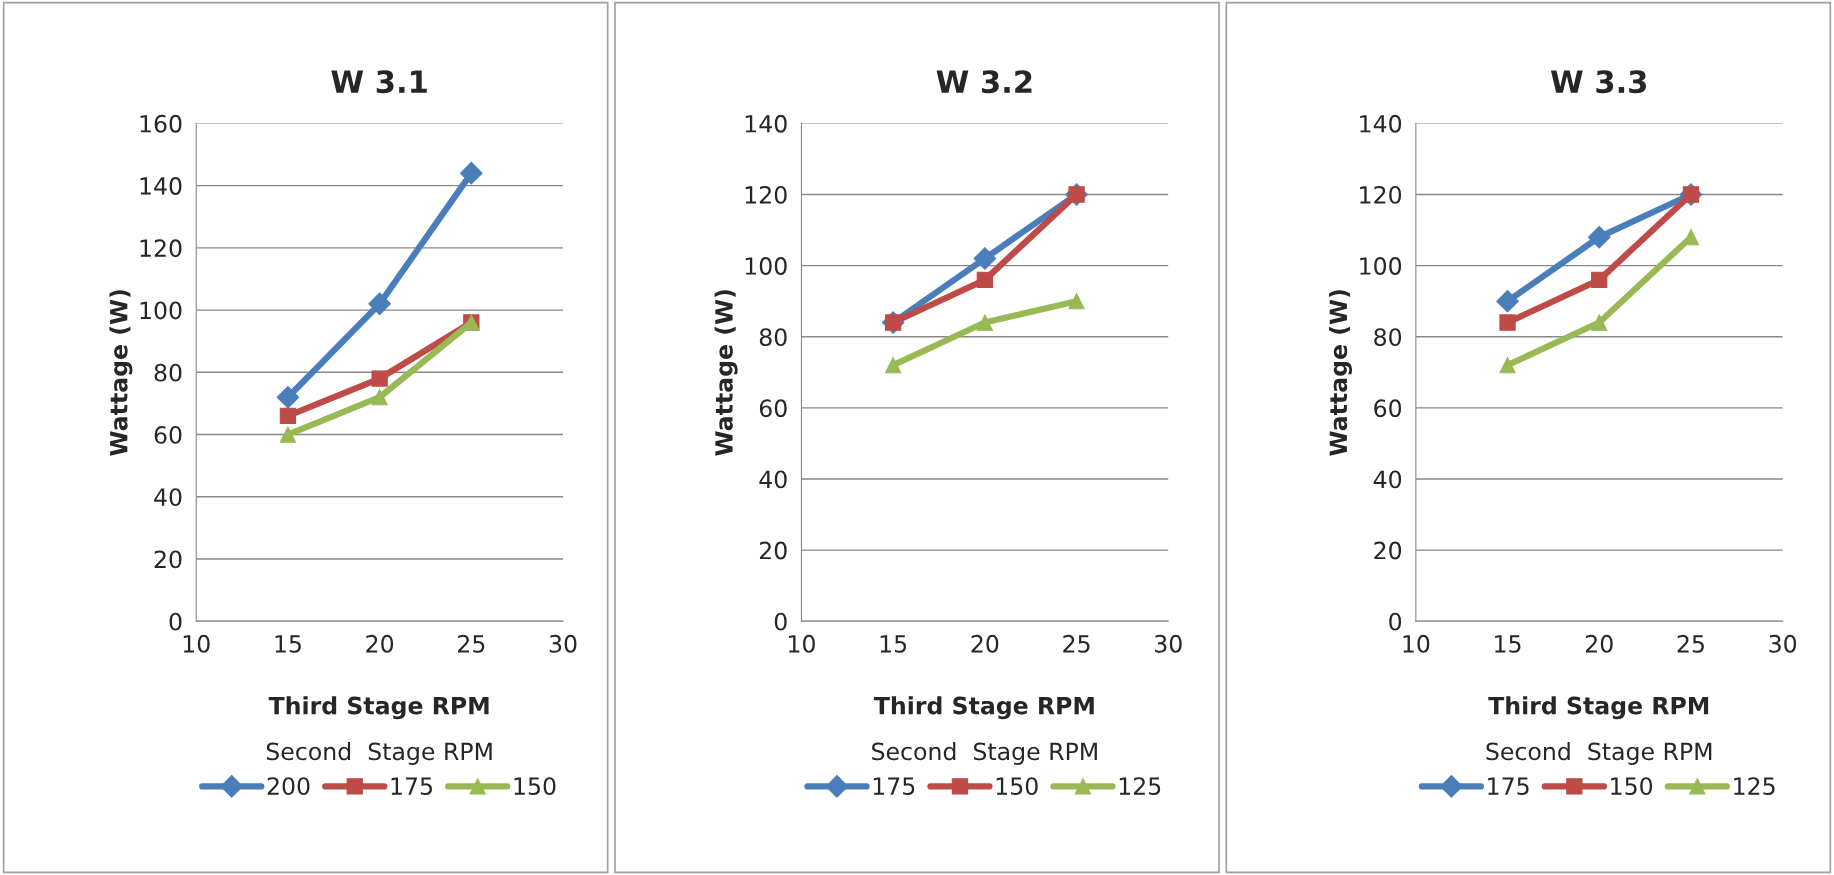  What do you see at coordinates (288, 786) in the screenshot?
I see `legend-label: 200` at bounding box center [288, 786].